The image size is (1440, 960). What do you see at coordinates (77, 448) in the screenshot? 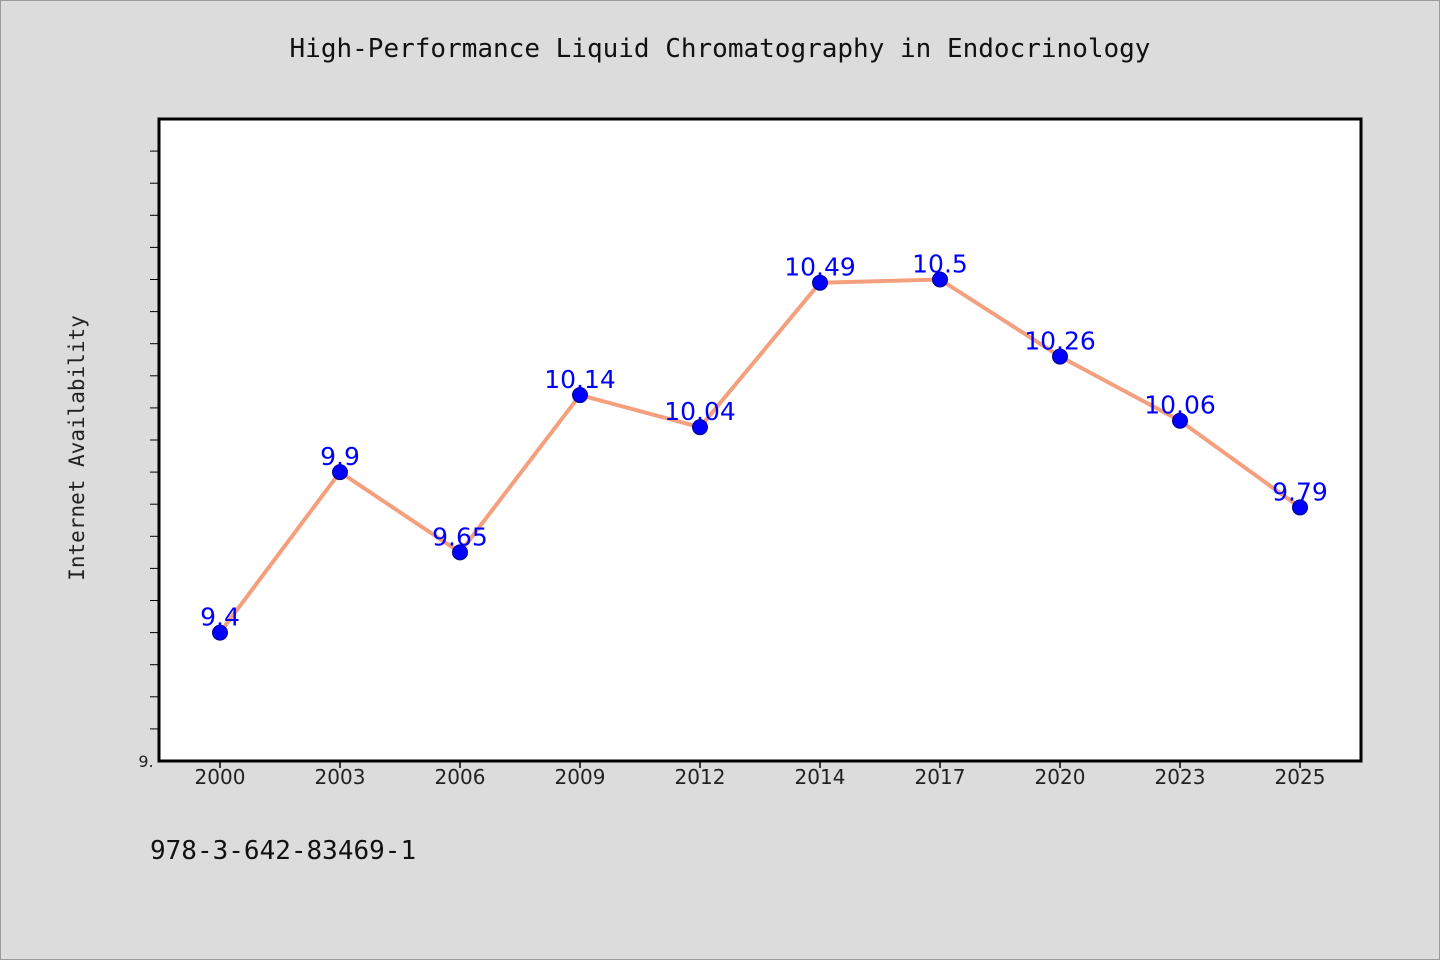
I see `y-axis-label: Internet Availability` at bounding box center [77, 448].